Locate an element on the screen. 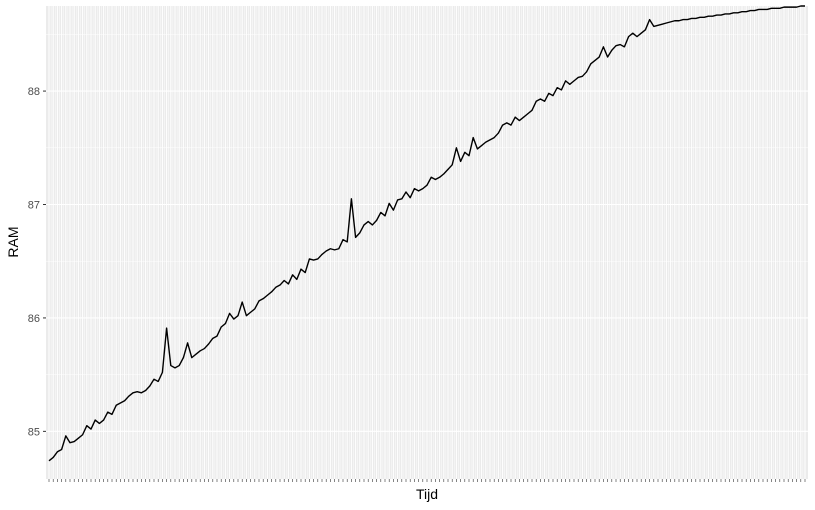 This screenshot has height=510, width=815. y-tick-label: 87 is located at coordinates (34, 206).